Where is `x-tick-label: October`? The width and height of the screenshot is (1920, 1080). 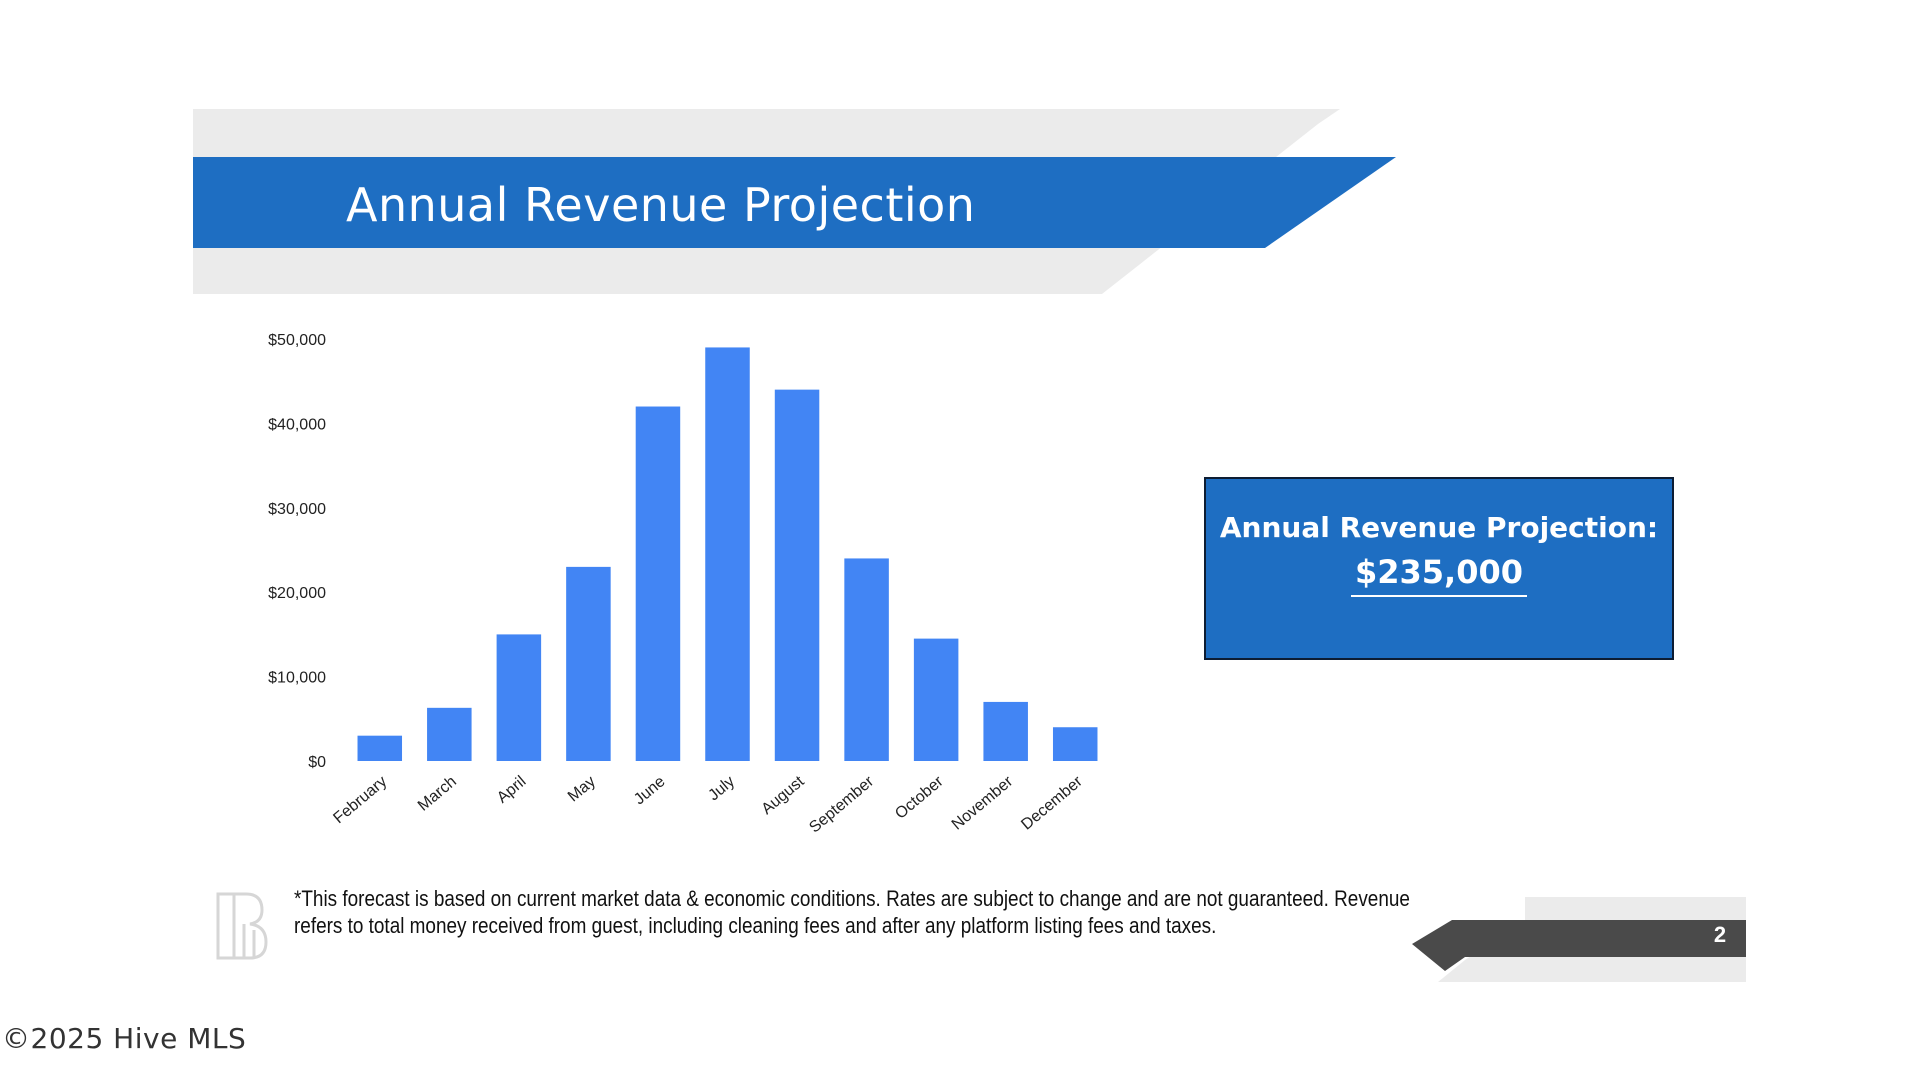
x-tick-label: October is located at coordinates (919, 798).